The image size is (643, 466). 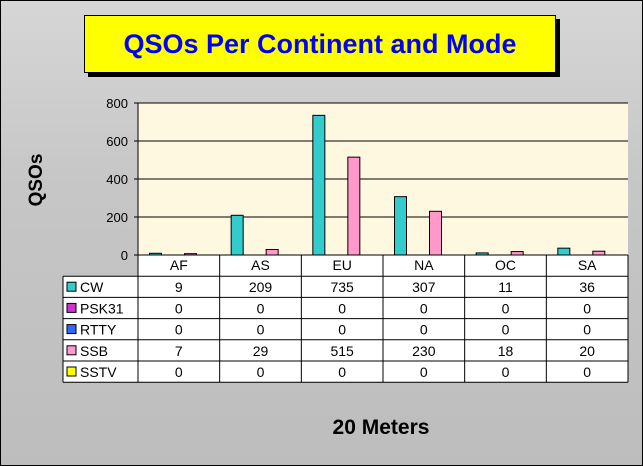 I want to click on legend-label: SSTV, so click(x=98, y=372).